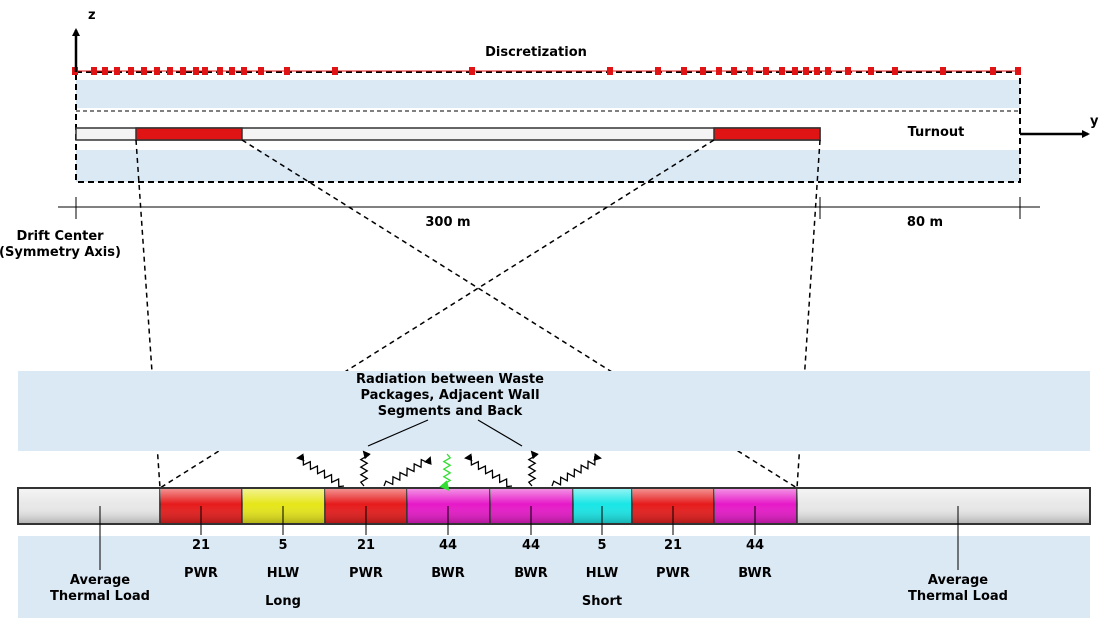  I want to click on upper-rock-band, so click(548, 94).